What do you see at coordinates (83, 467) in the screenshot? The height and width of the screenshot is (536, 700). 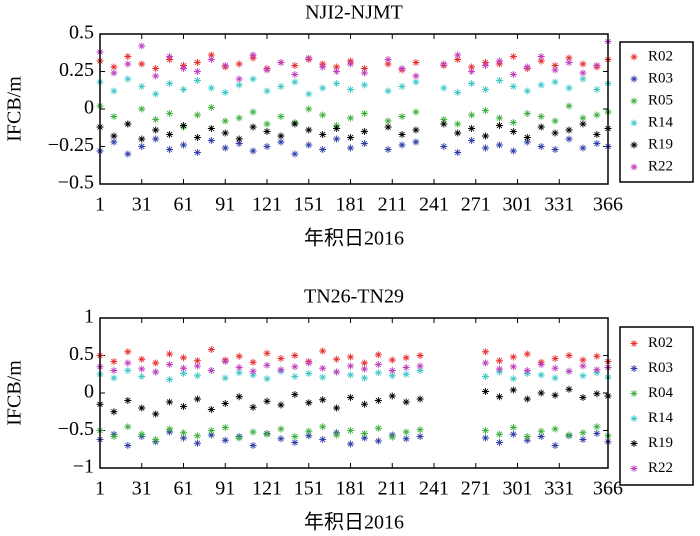 I see `y-tick-label: −1` at bounding box center [83, 467].